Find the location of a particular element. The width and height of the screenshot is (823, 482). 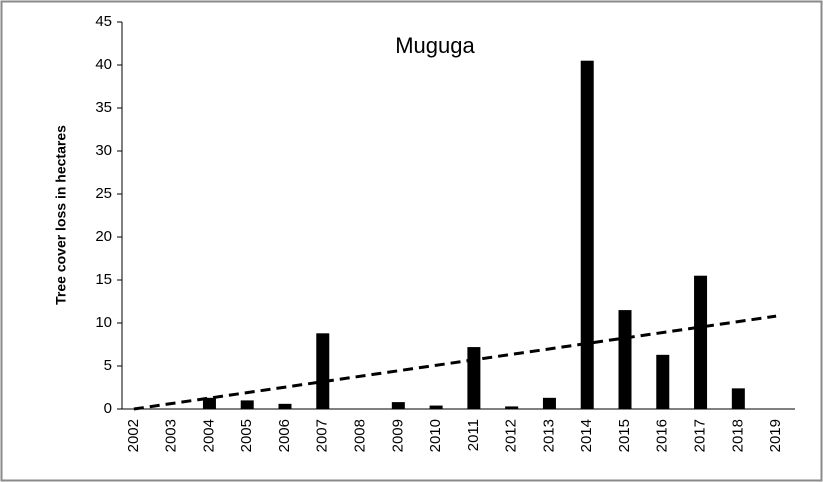

y-tick-label: 15 is located at coordinates (103, 279).